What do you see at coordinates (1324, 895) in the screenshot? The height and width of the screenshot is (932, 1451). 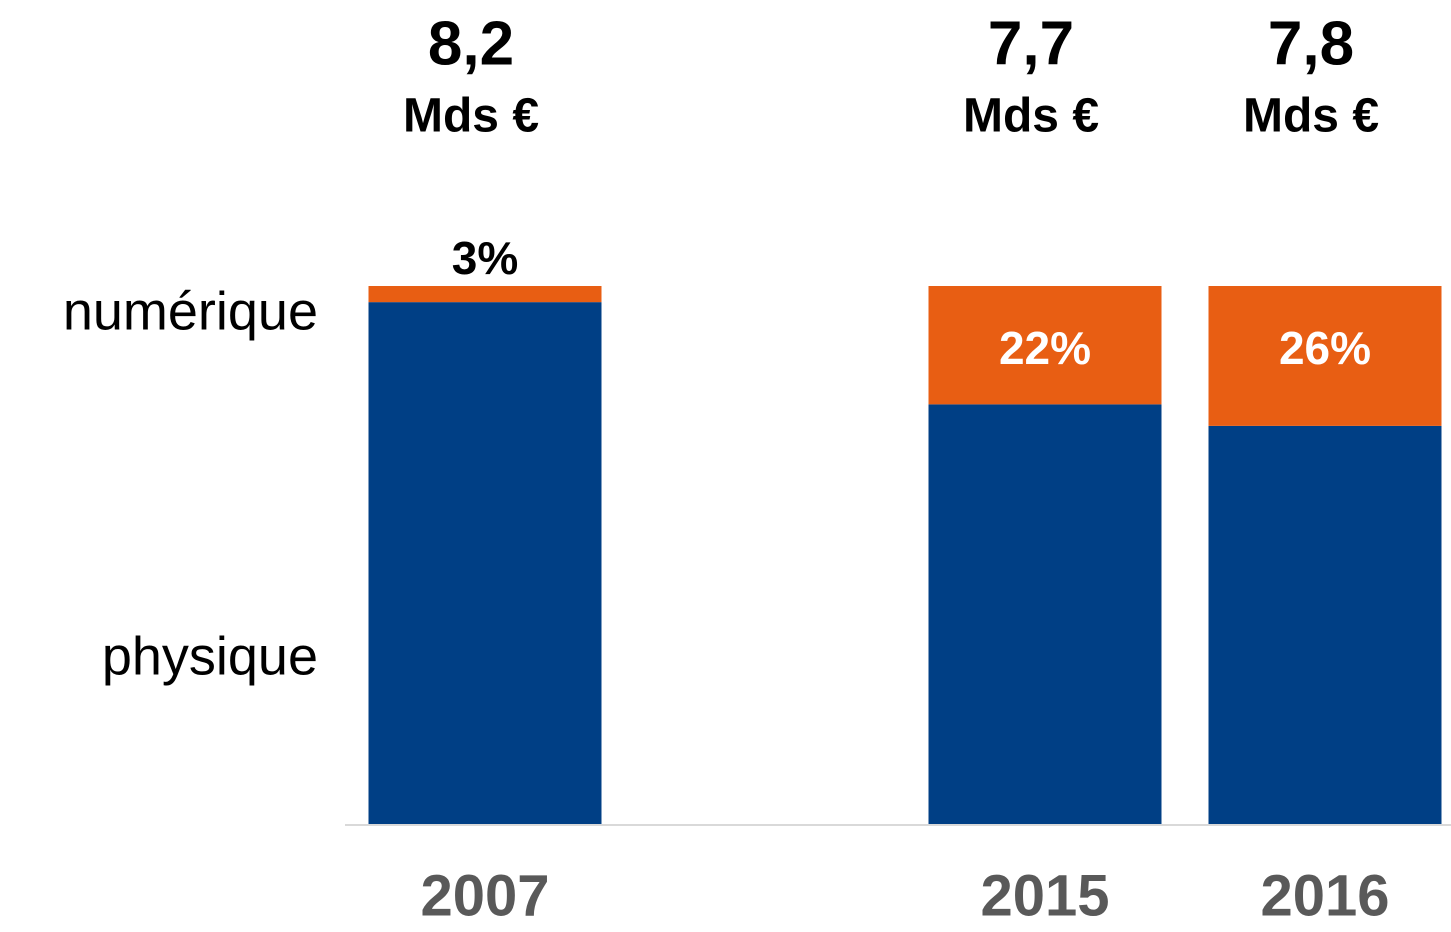 I see `x-tick-label: 2016` at bounding box center [1324, 895].